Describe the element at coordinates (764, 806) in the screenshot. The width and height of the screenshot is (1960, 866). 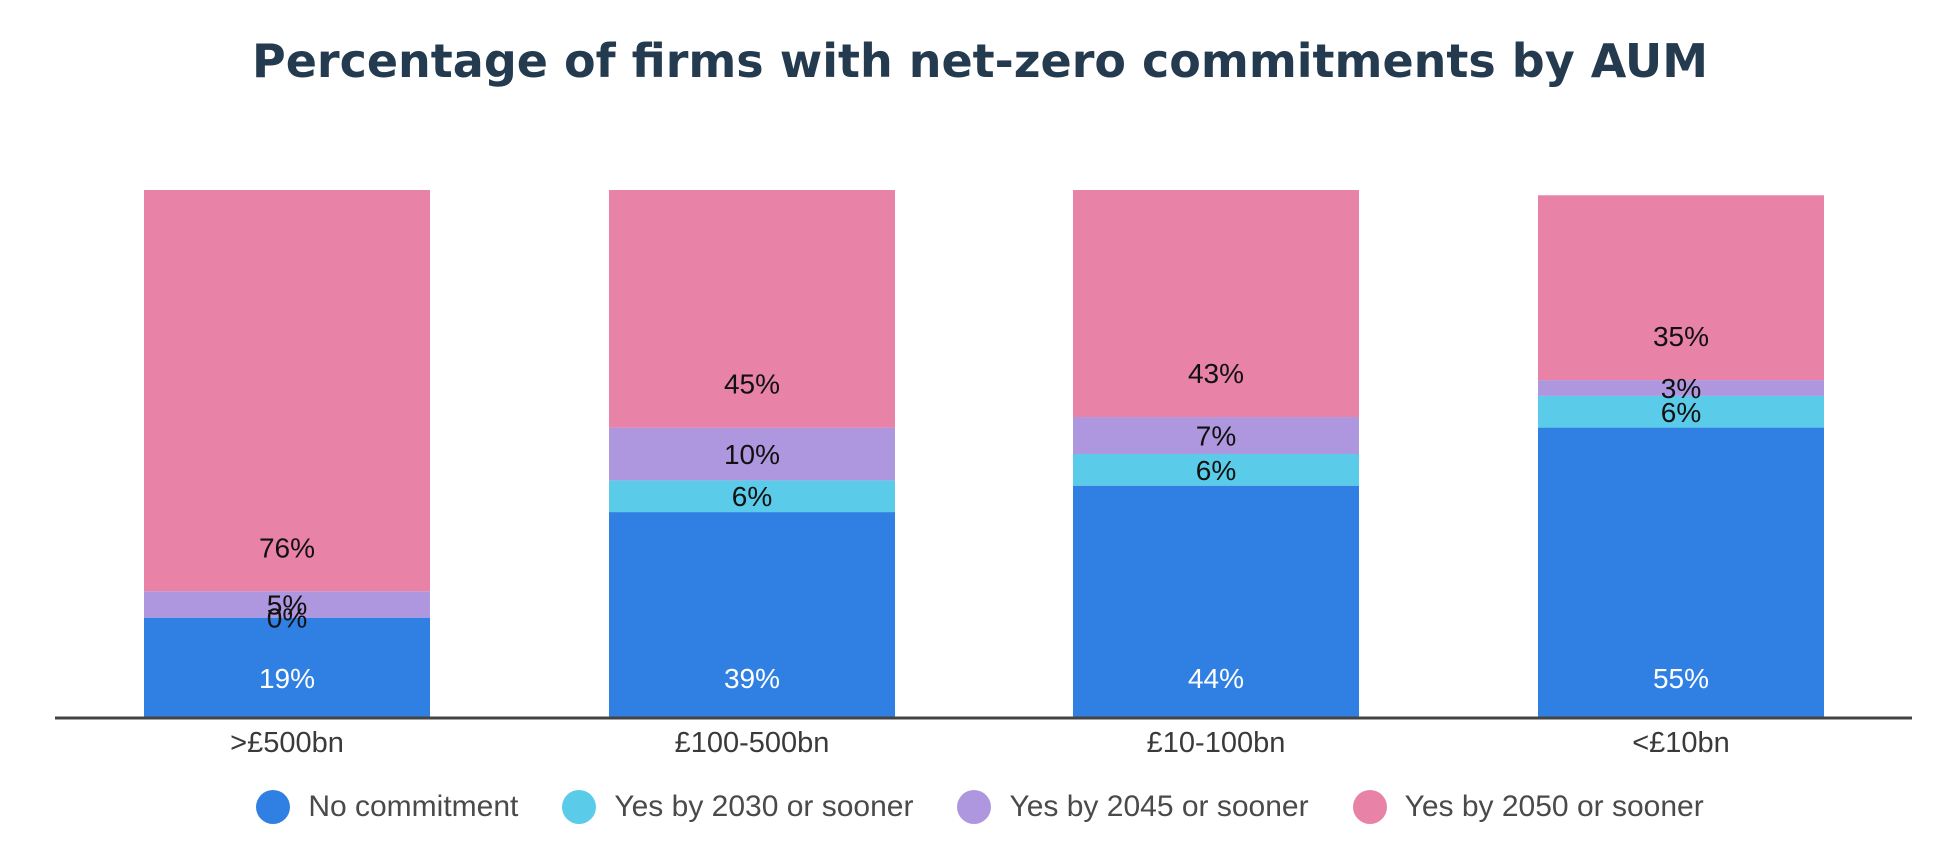
I see `legend-label: Yes by 2030 or sooner` at that location.